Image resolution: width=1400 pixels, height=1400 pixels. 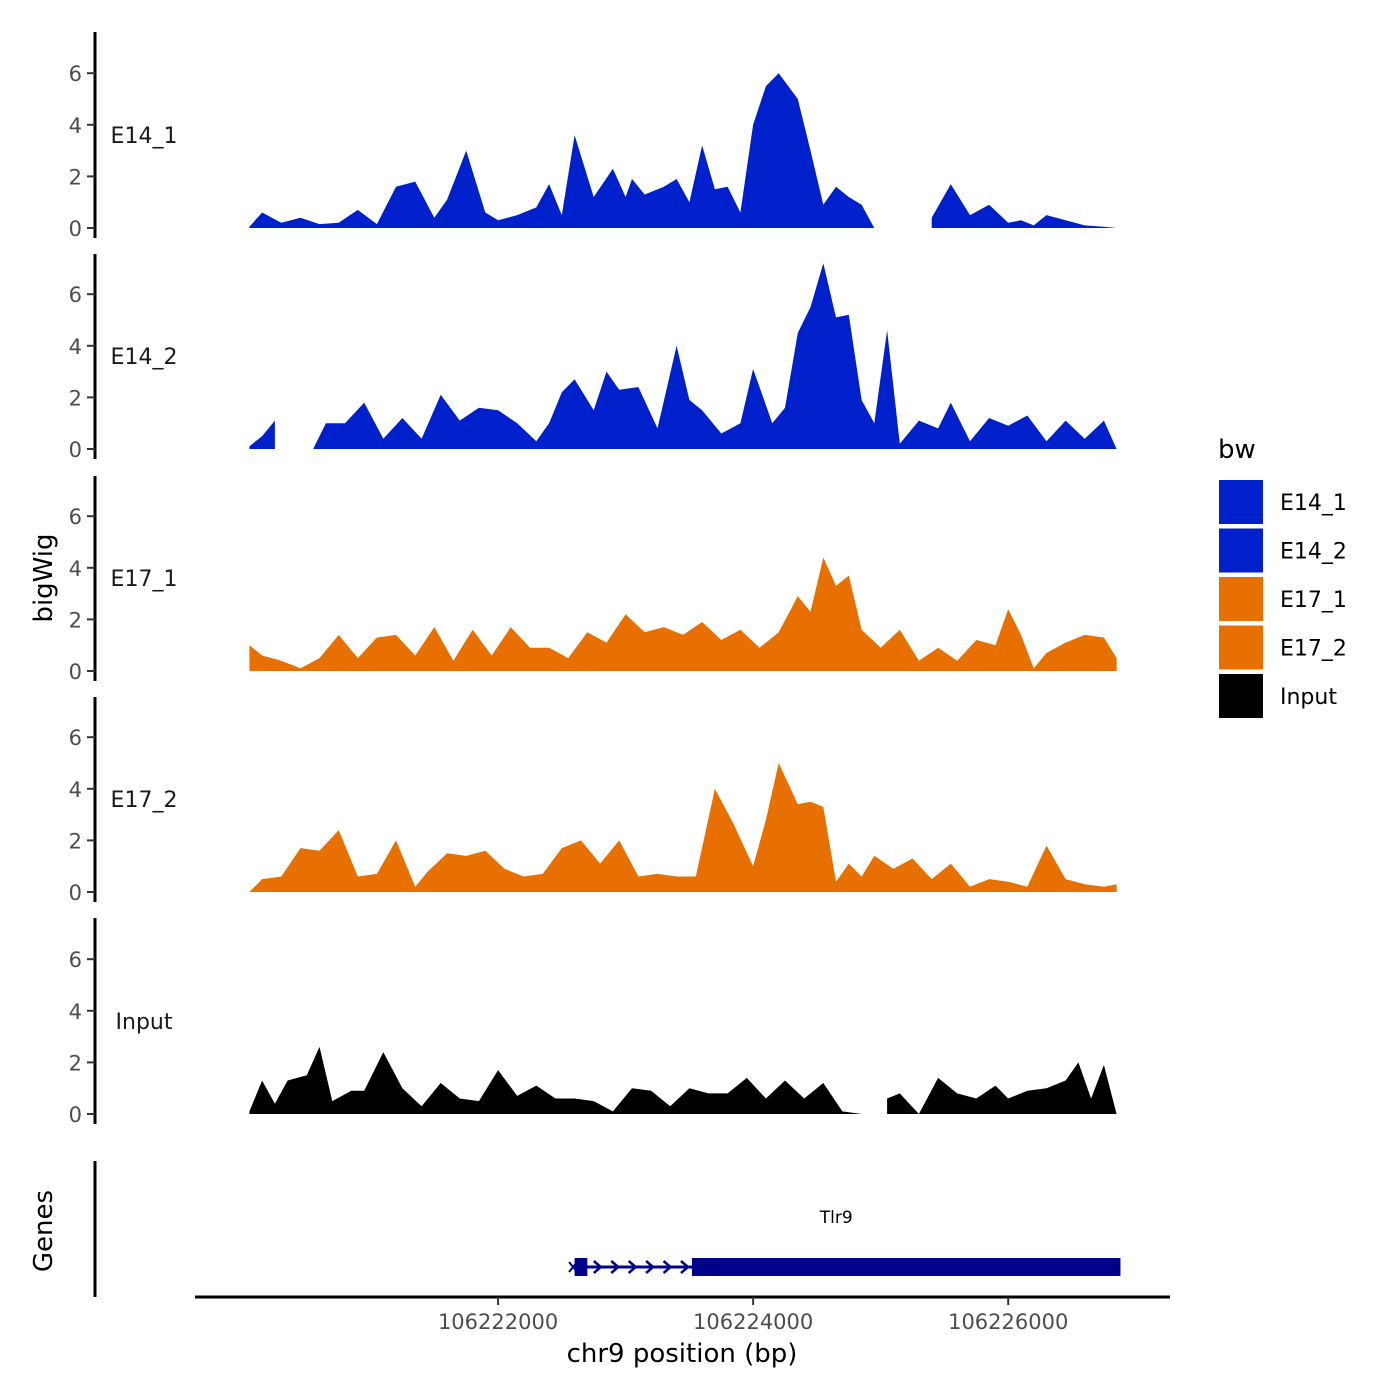 What do you see at coordinates (144, 579) in the screenshot?
I see `track-label: E17_1` at bounding box center [144, 579].